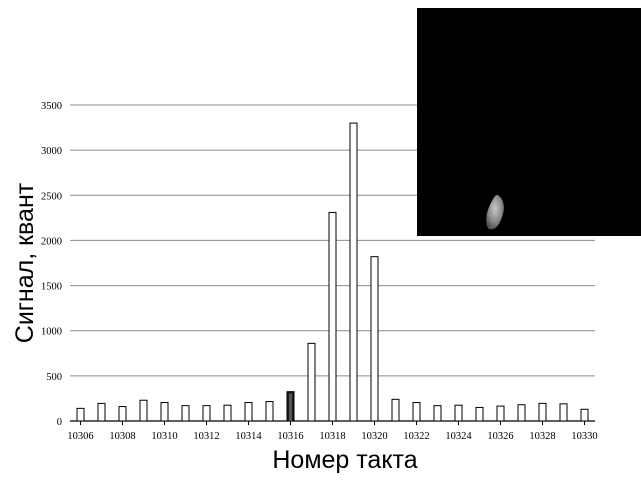 This screenshot has height=484, width=641. Describe the element at coordinates (51, 264) in the screenshot. I see `y-tick-labels: 0 500 1000 1500 2000 2500 3000 3500` at that location.